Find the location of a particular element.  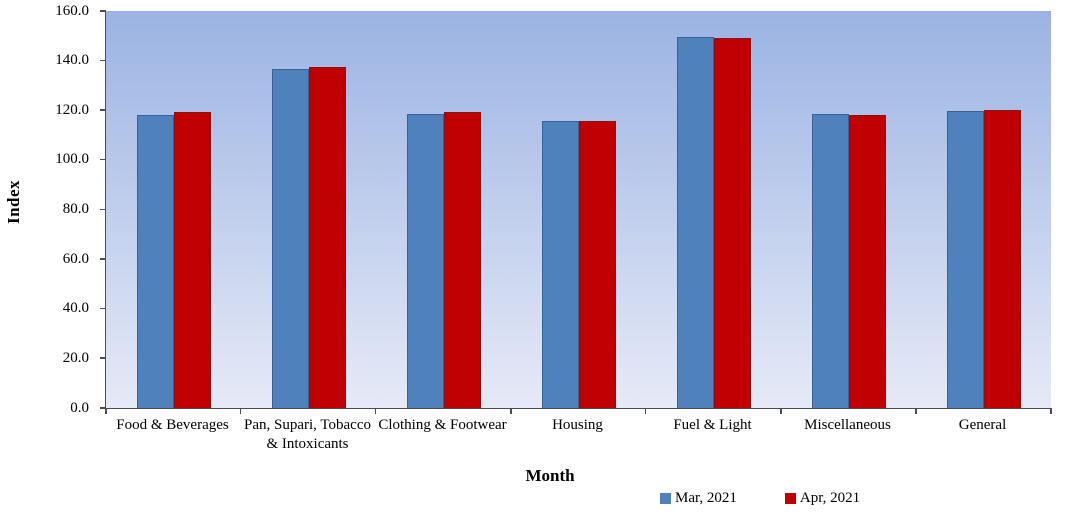

y-tick-label: 80.0 is located at coordinates (75, 209).